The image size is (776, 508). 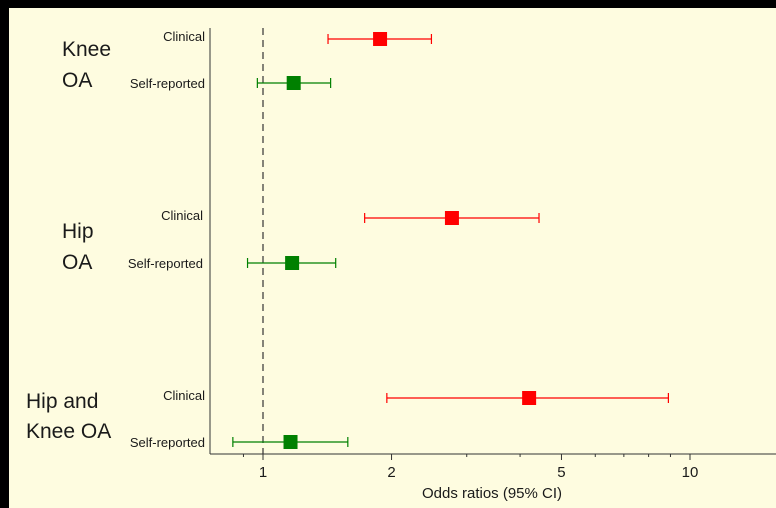 I want to click on x-axis-title: Odds ratios (95% CI), so click(x=492, y=493).